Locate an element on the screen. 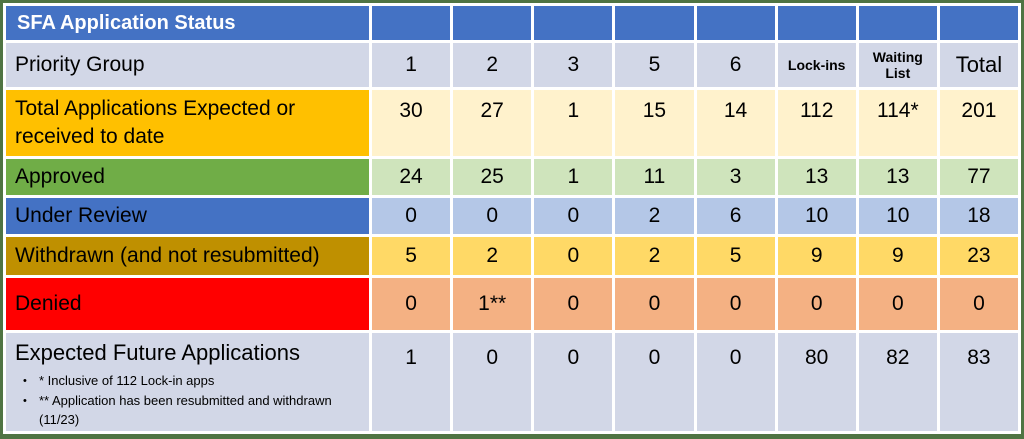  approved-value: 24 is located at coordinates (411, 177).